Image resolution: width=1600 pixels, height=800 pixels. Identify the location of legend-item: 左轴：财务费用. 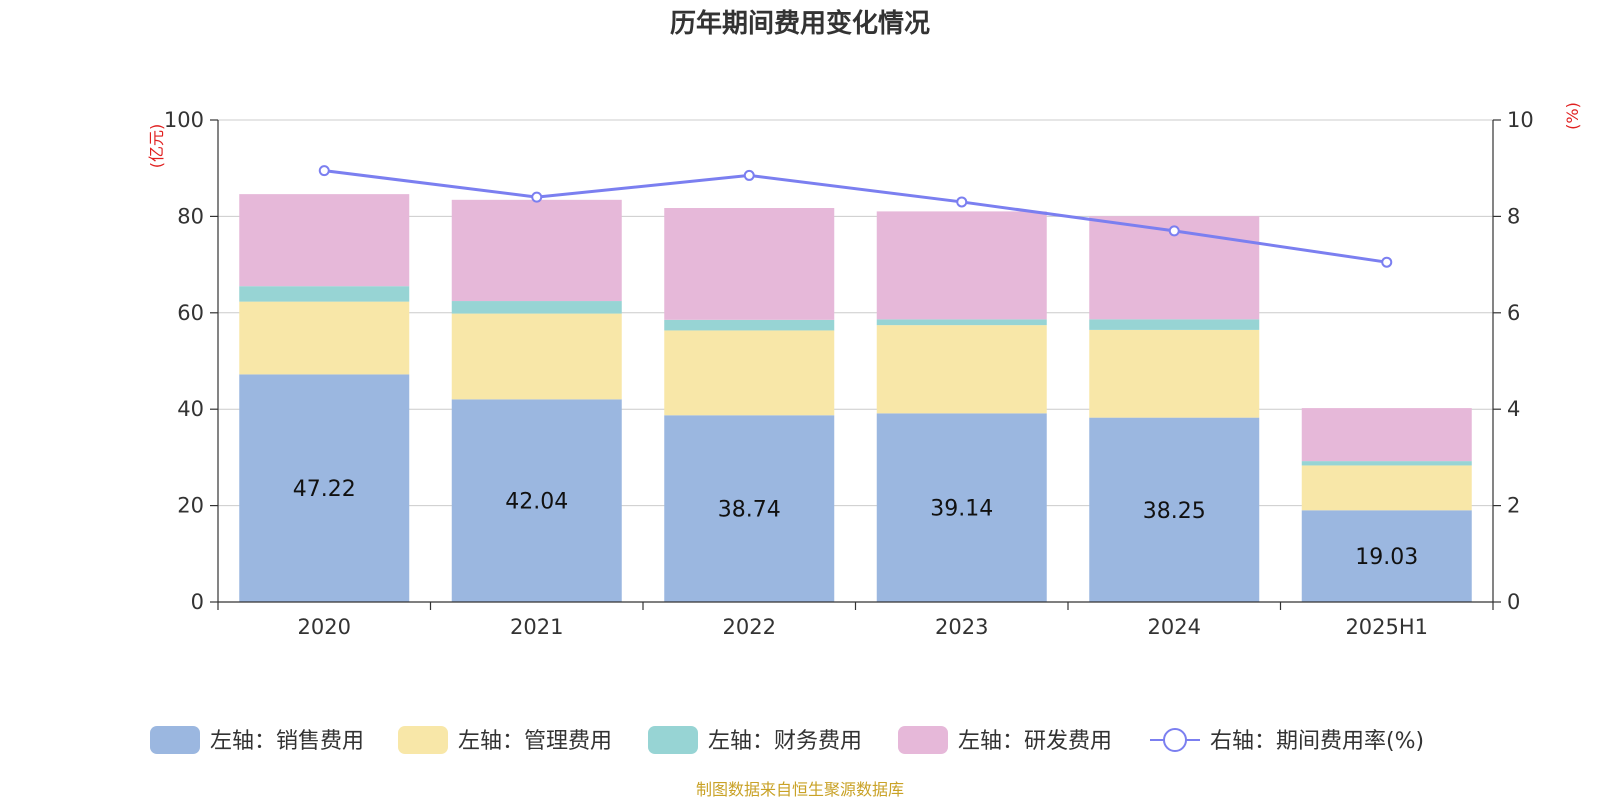
(755, 740).